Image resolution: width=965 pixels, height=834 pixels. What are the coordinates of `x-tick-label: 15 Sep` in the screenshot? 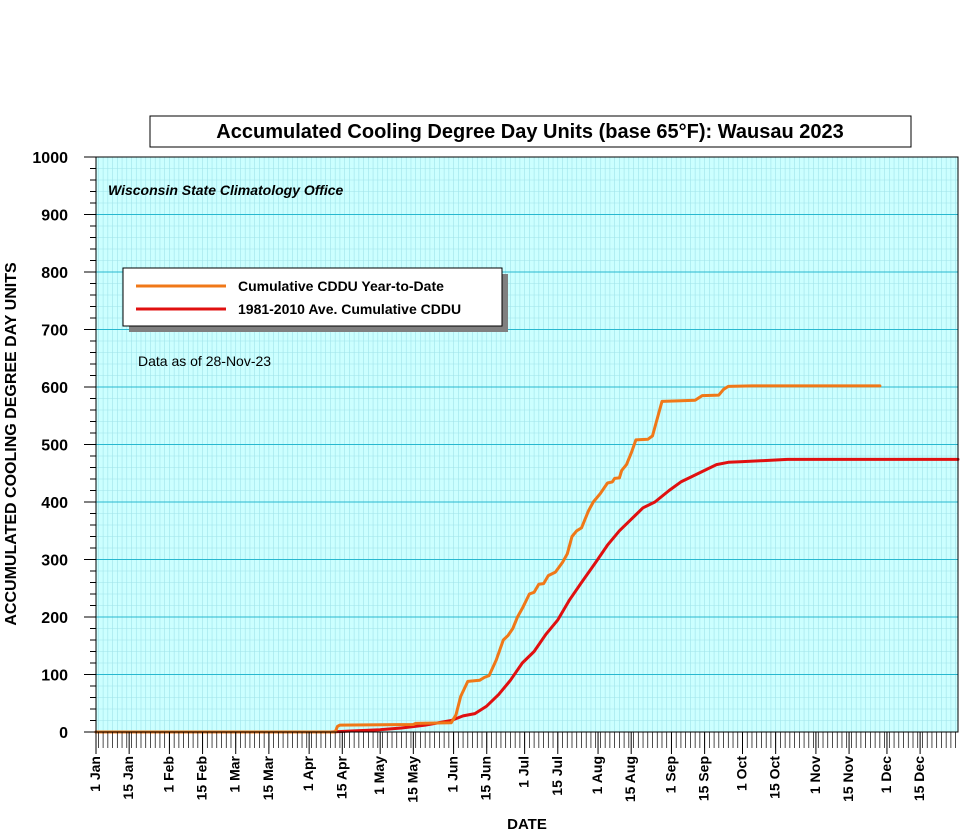 It's located at (704, 778).